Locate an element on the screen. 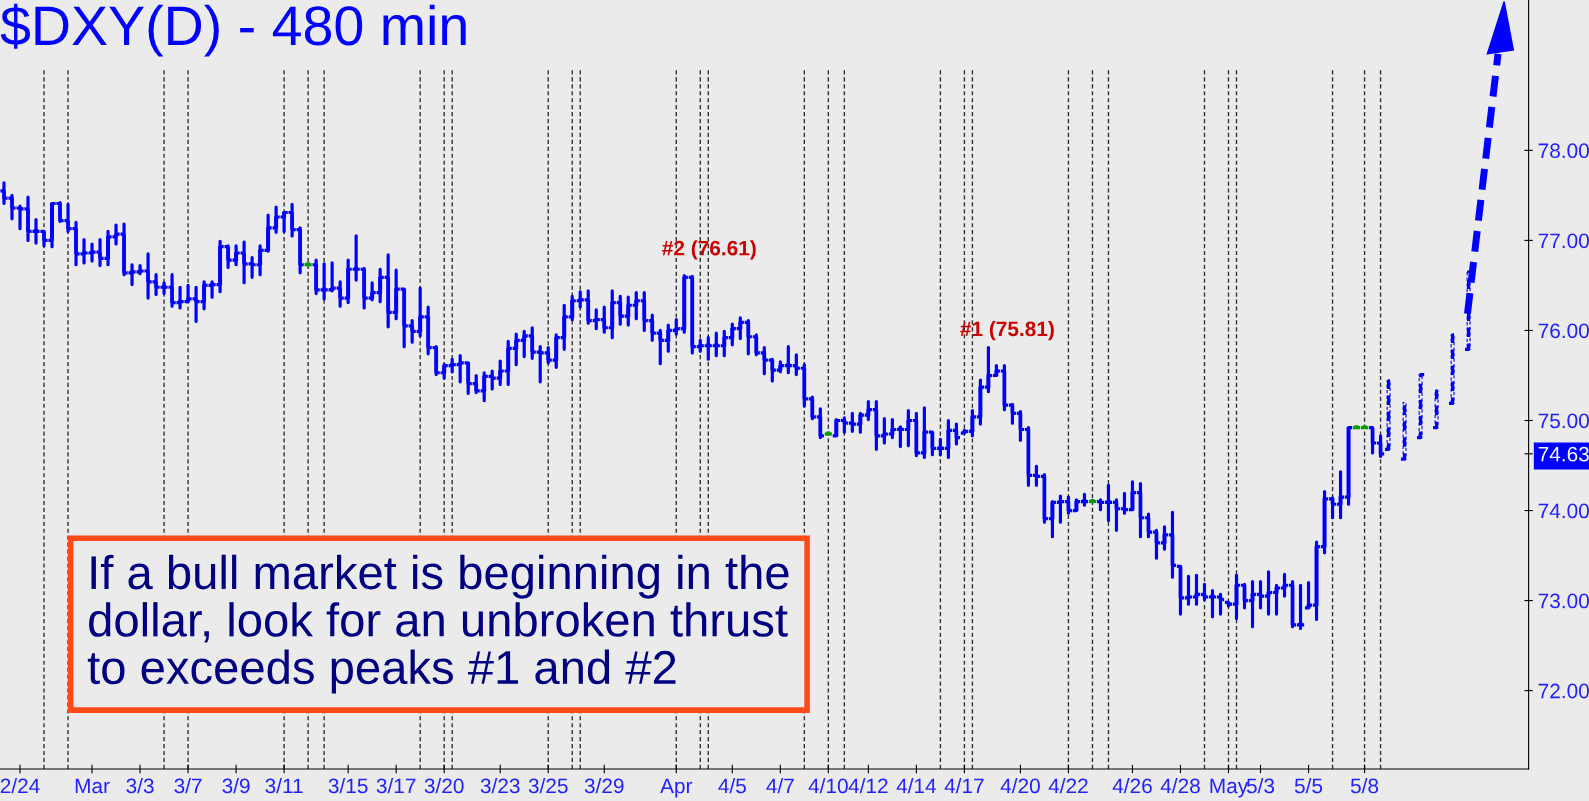  x-tick-label: 4/7 is located at coordinates (780, 785).